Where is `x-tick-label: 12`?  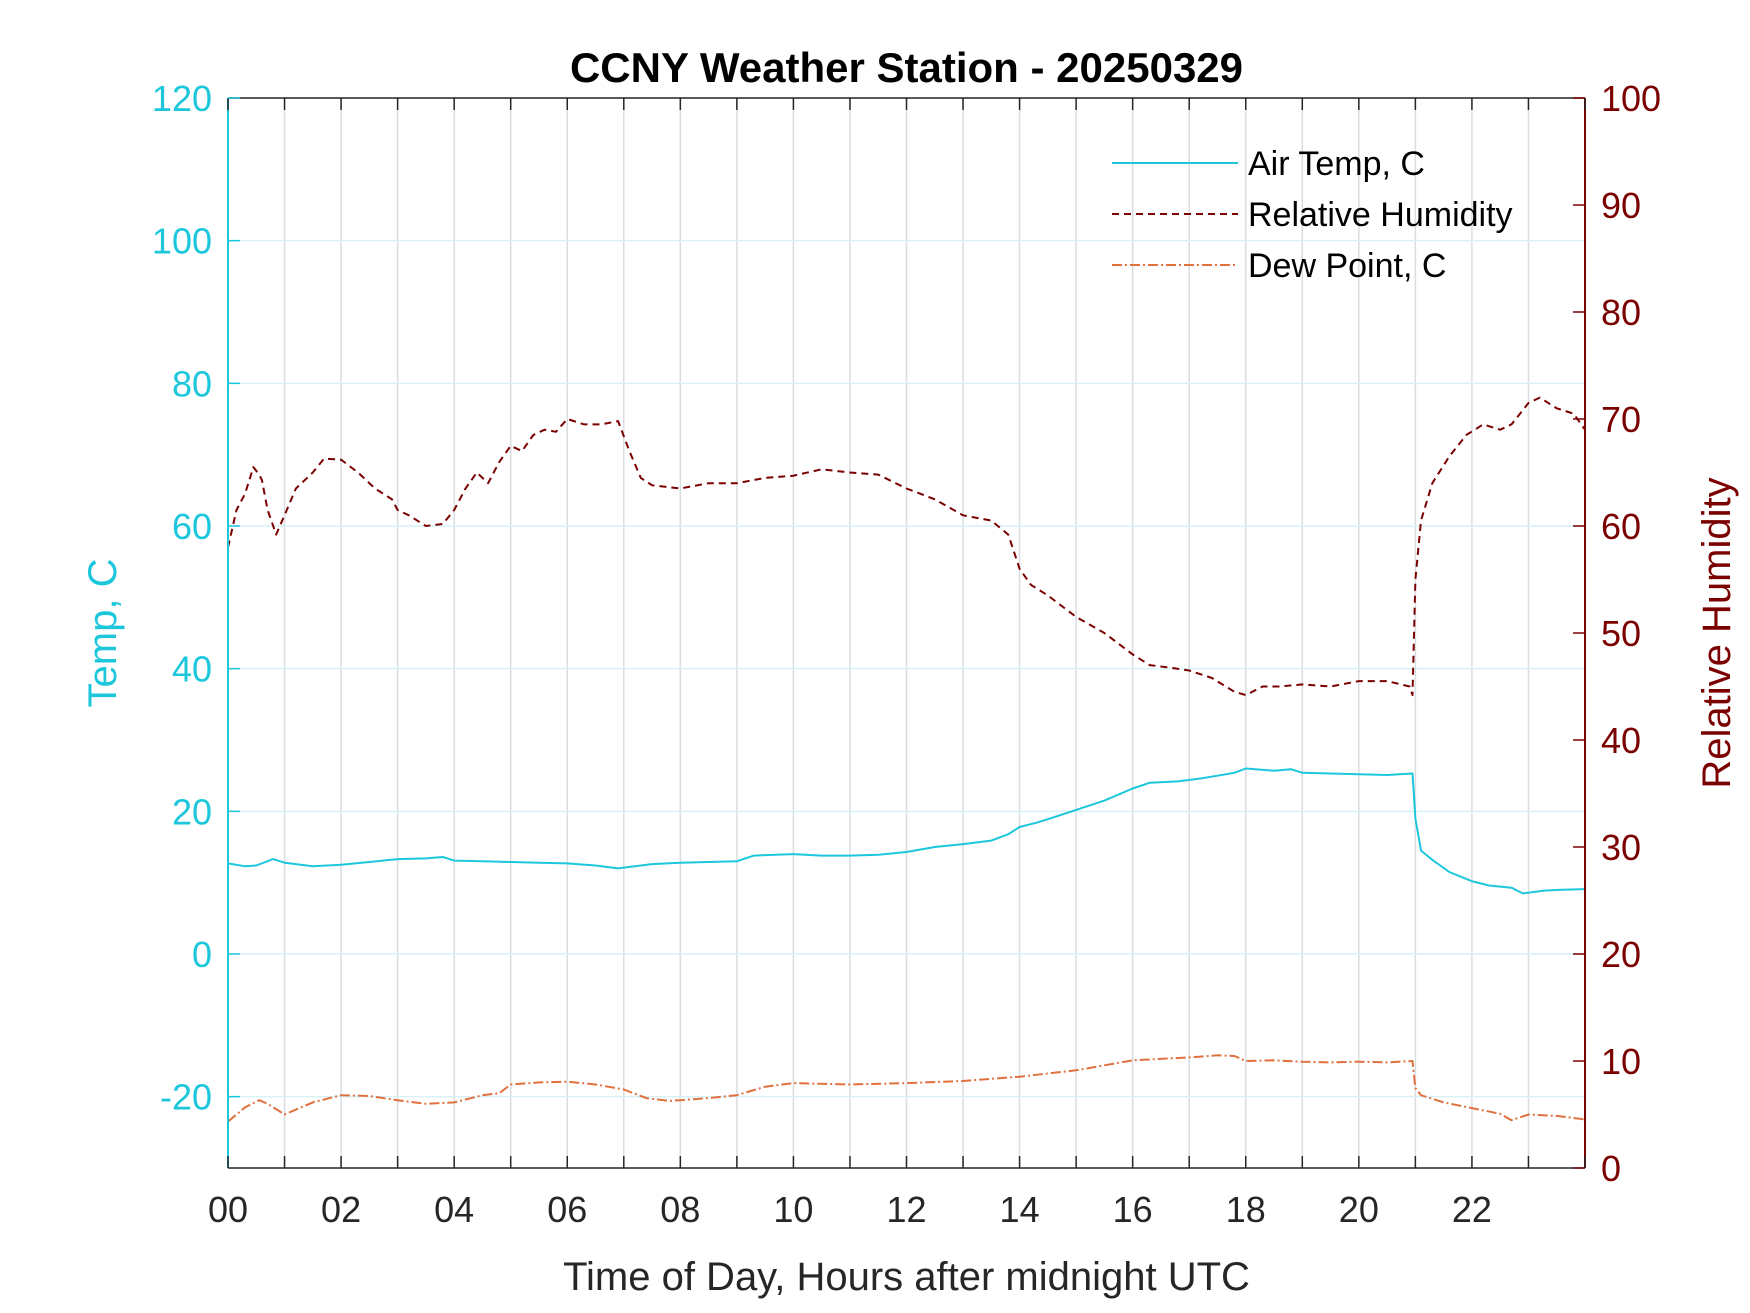
x-tick-label: 12 is located at coordinates (906, 1209).